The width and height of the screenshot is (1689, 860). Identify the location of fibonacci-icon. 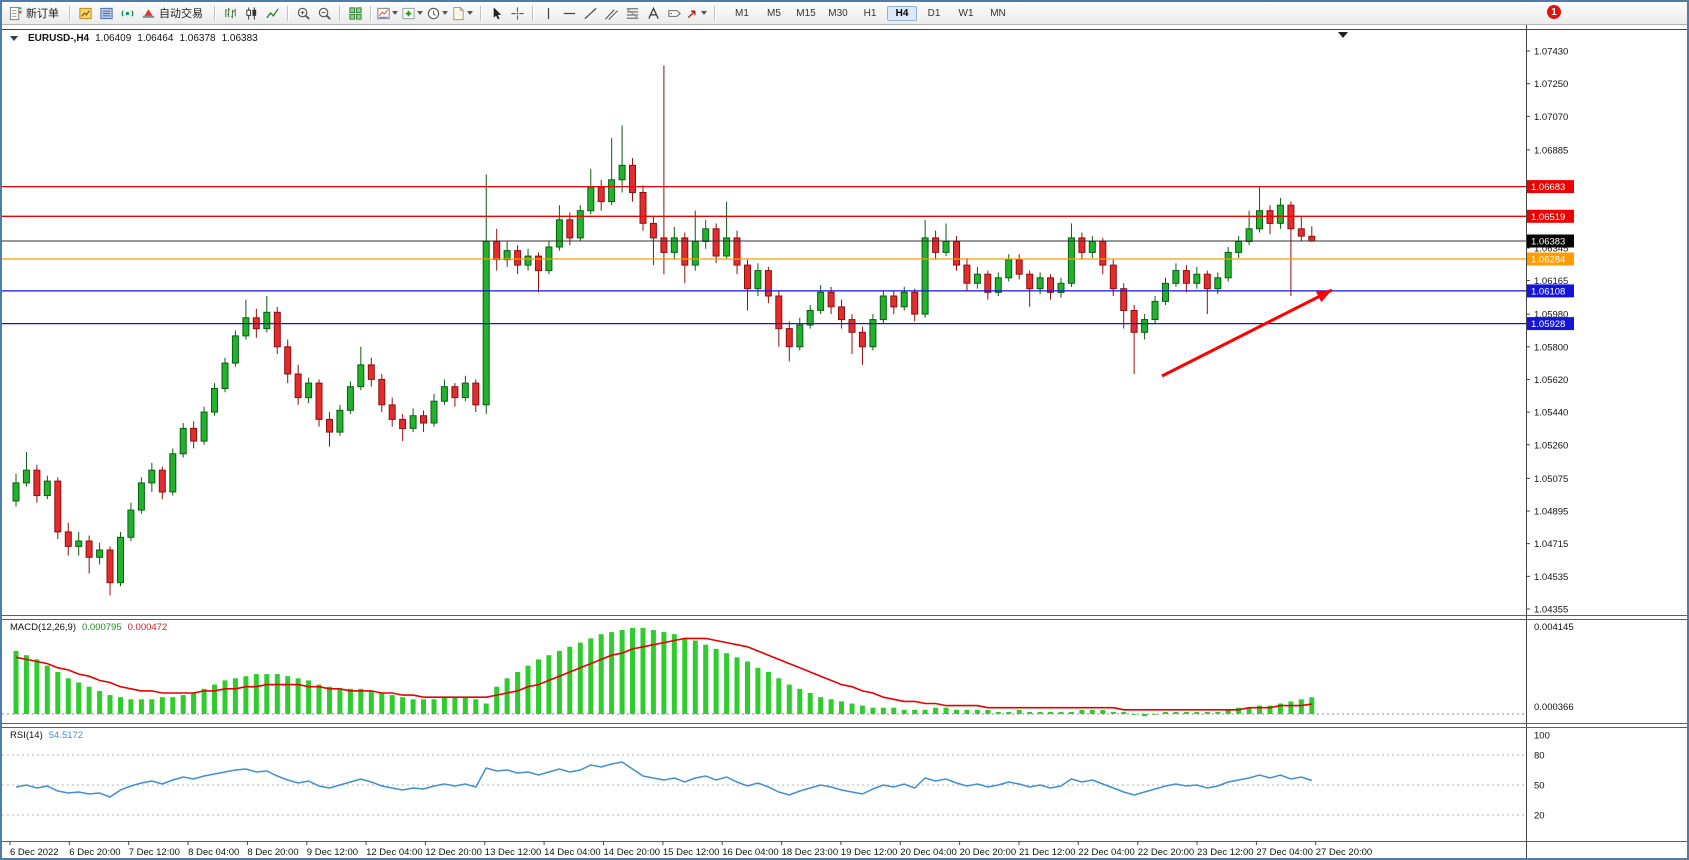
(632, 13).